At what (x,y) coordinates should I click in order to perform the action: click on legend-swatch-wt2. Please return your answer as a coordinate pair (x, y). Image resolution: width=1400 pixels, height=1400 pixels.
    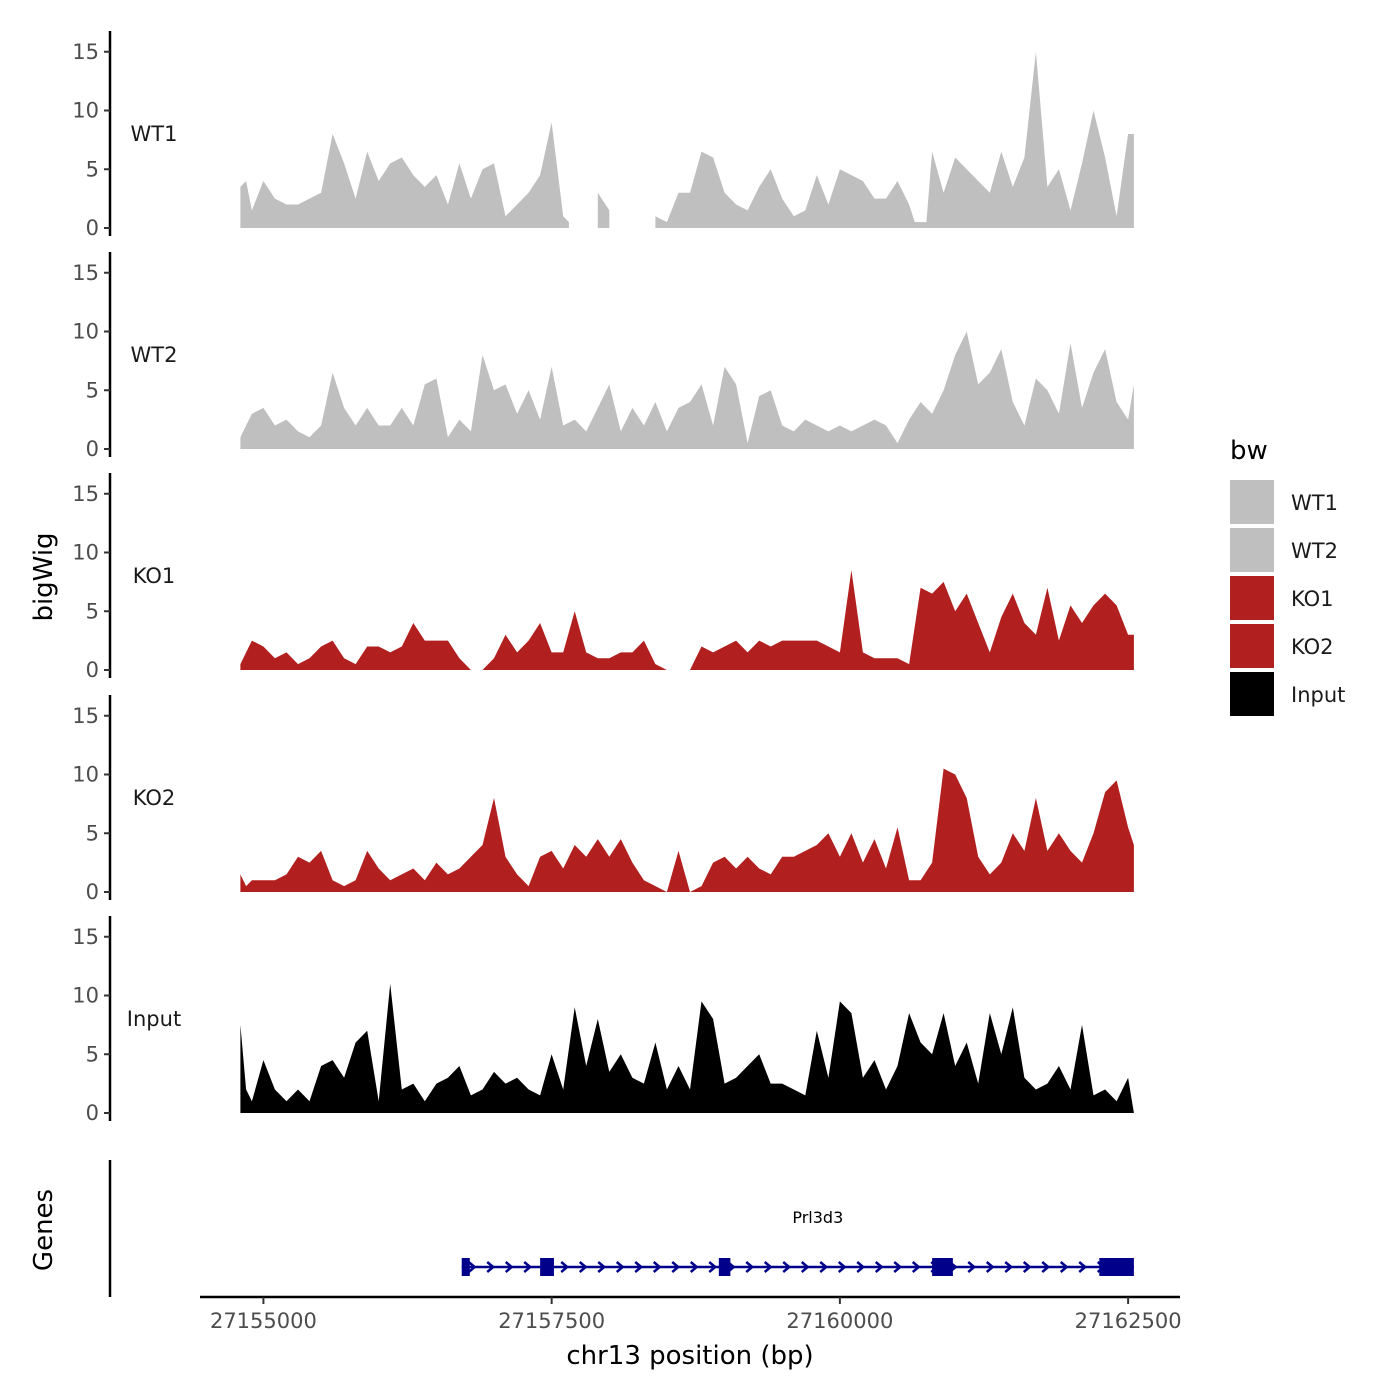
    Looking at the image, I should click on (1252, 550).